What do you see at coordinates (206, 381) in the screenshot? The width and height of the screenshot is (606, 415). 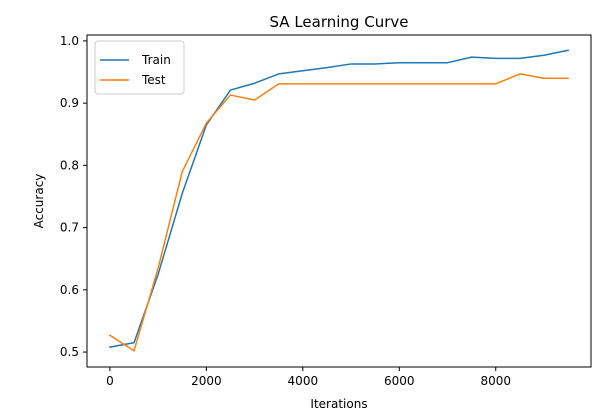 I see `x-tick-label: 2000` at bounding box center [206, 381].